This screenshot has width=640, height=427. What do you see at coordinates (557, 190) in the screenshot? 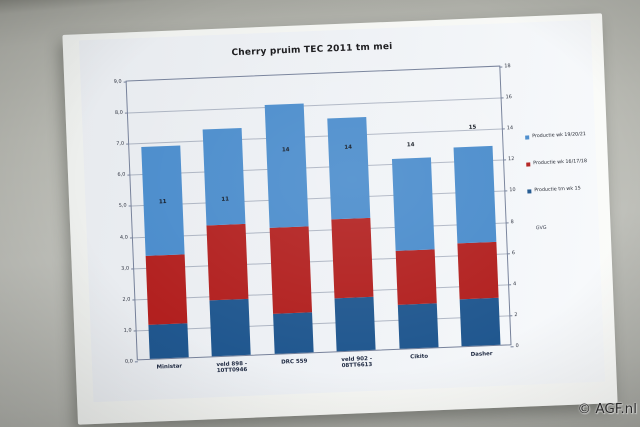
I see `legend-label: Productie tm wk 15` at bounding box center [557, 190].